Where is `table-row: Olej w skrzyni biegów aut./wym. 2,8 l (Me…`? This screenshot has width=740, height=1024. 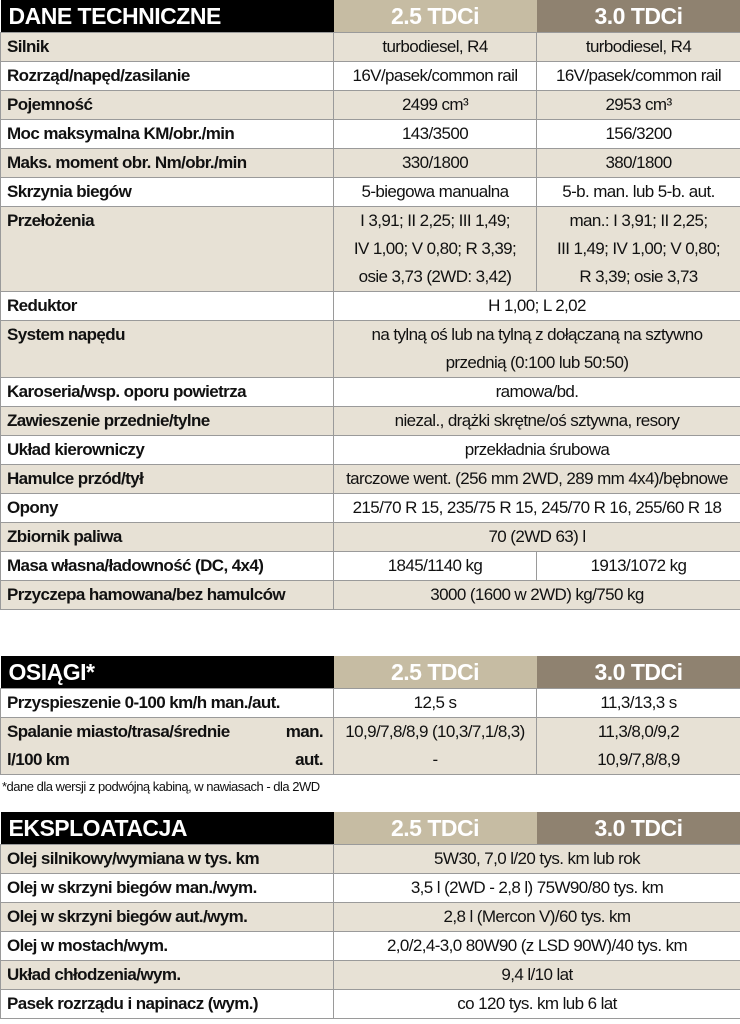
table-row: Olej w skrzyni biegów aut./wym. 2,8 l (Me… is located at coordinates (370, 917).